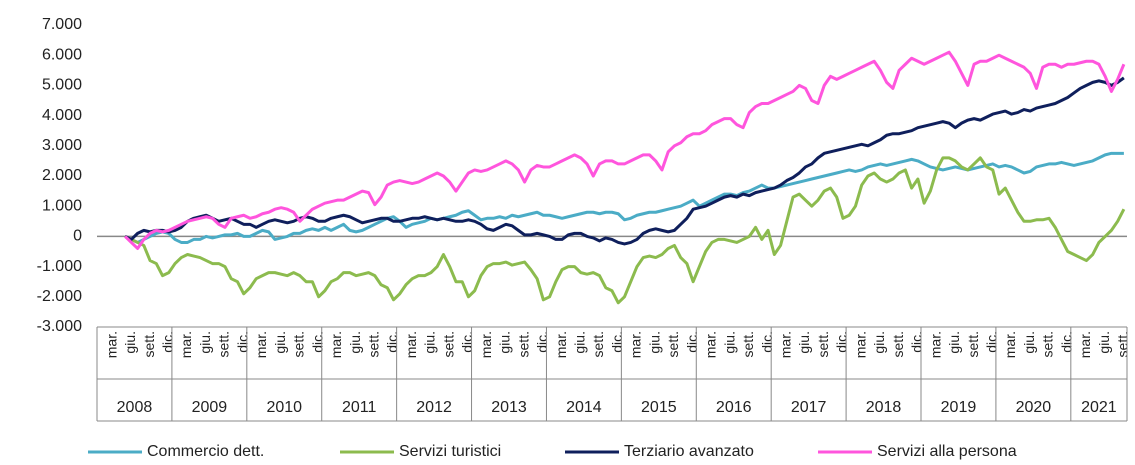 Image resolution: width=1135 pixels, height=465 pixels. Describe the element at coordinates (210, 407) in the screenshot. I see `year-label: 2009` at that location.